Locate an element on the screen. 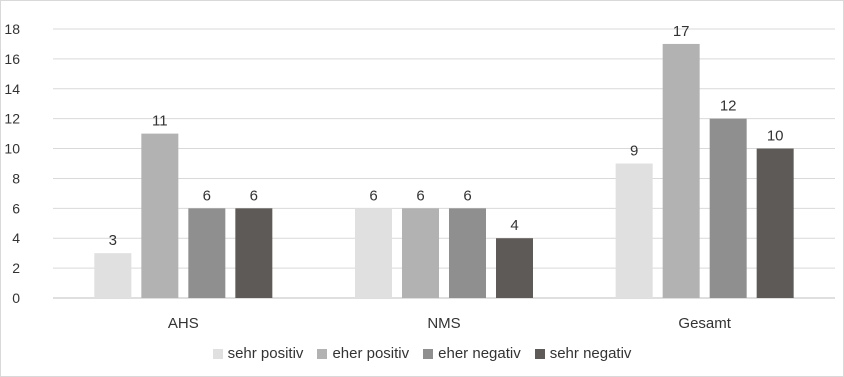 The image size is (844, 377). legend-item: sehr negativ is located at coordinates (583, 353).